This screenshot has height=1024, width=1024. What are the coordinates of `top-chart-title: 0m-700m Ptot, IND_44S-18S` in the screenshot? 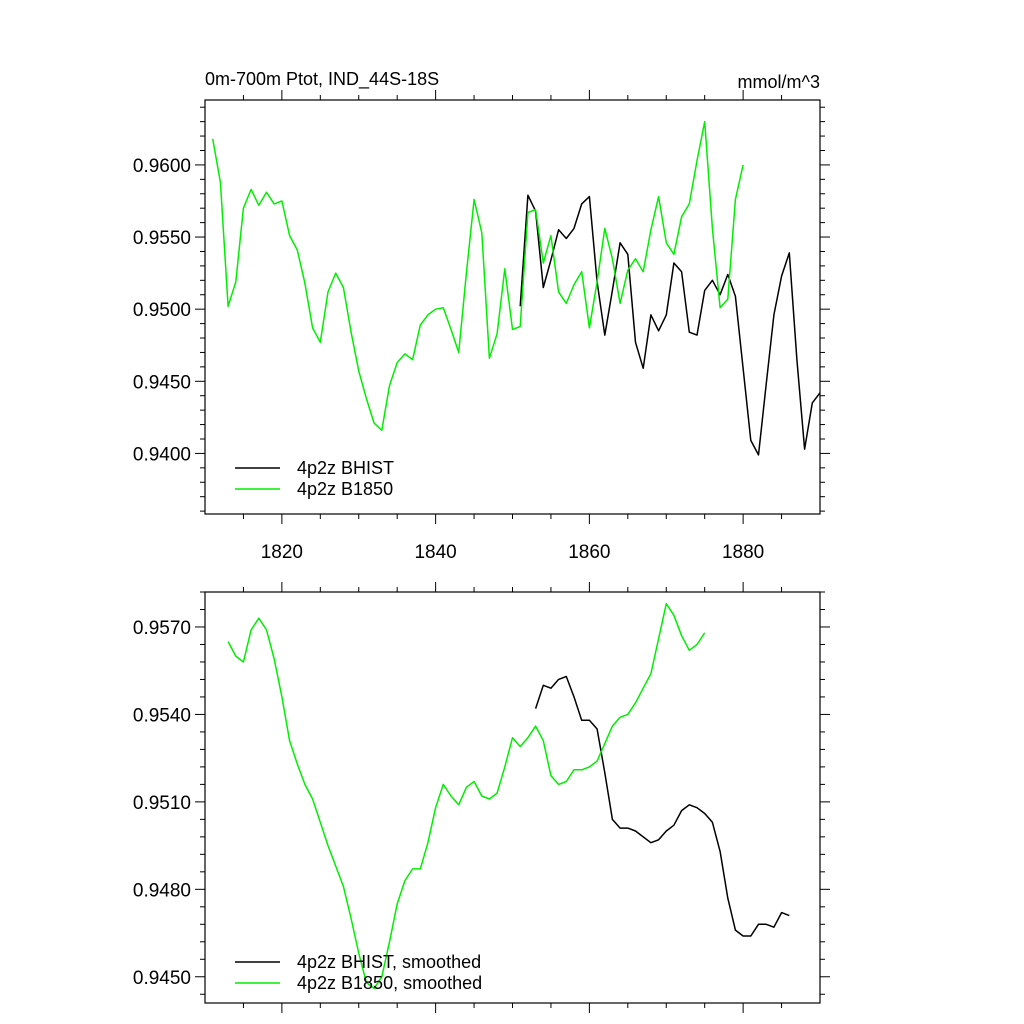 It's located at (322, 79).